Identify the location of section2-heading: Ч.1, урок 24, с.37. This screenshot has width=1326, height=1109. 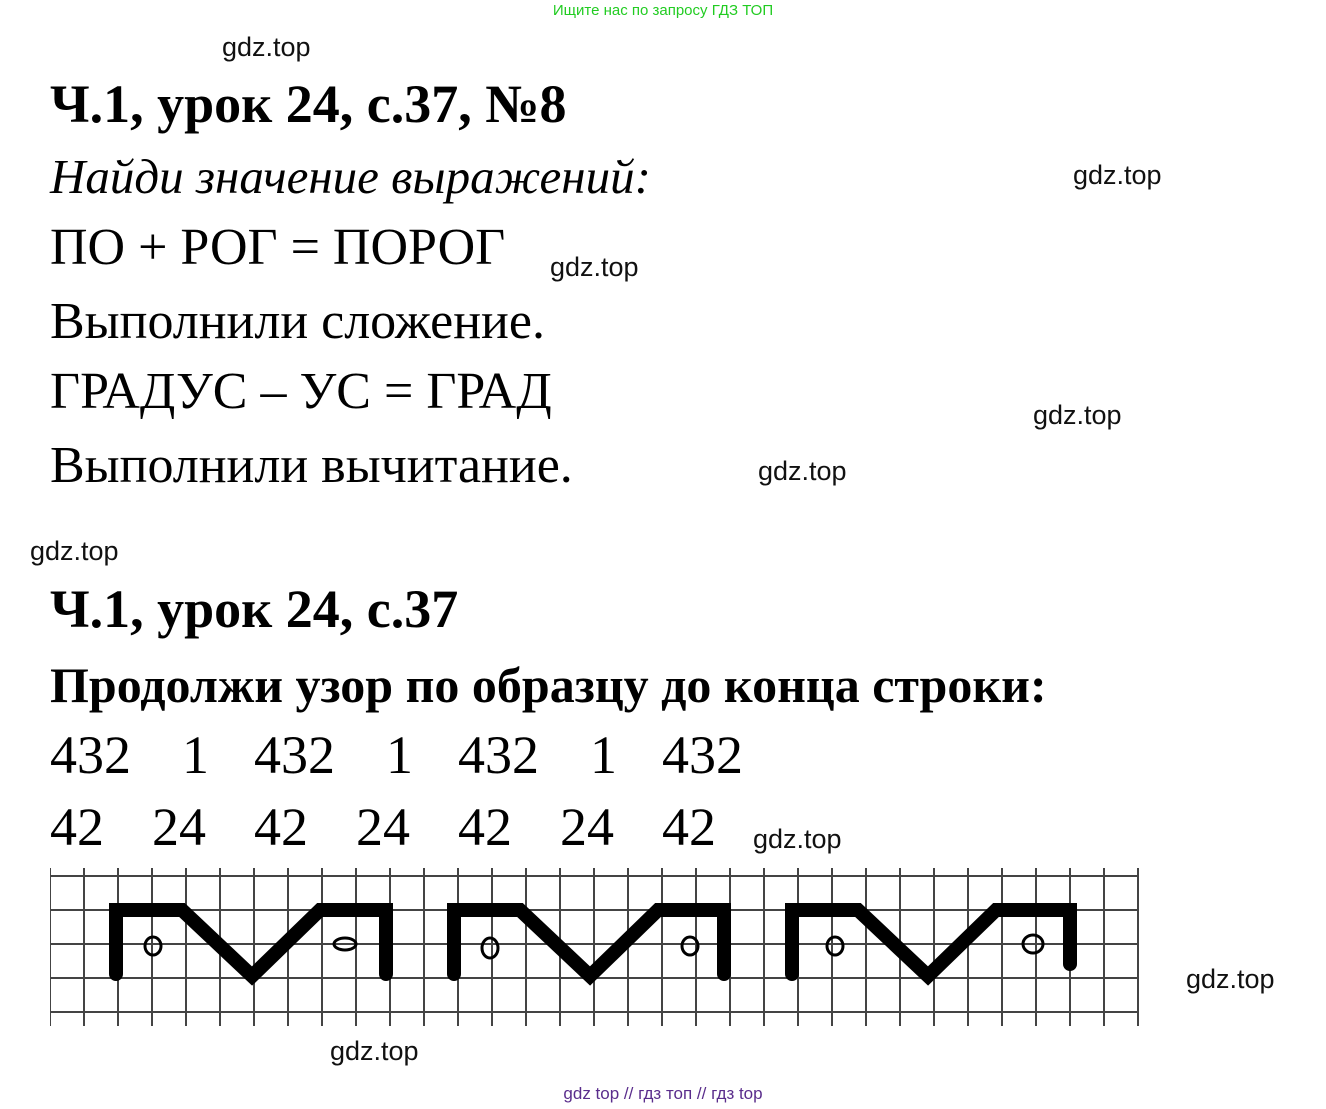
(254, 609).